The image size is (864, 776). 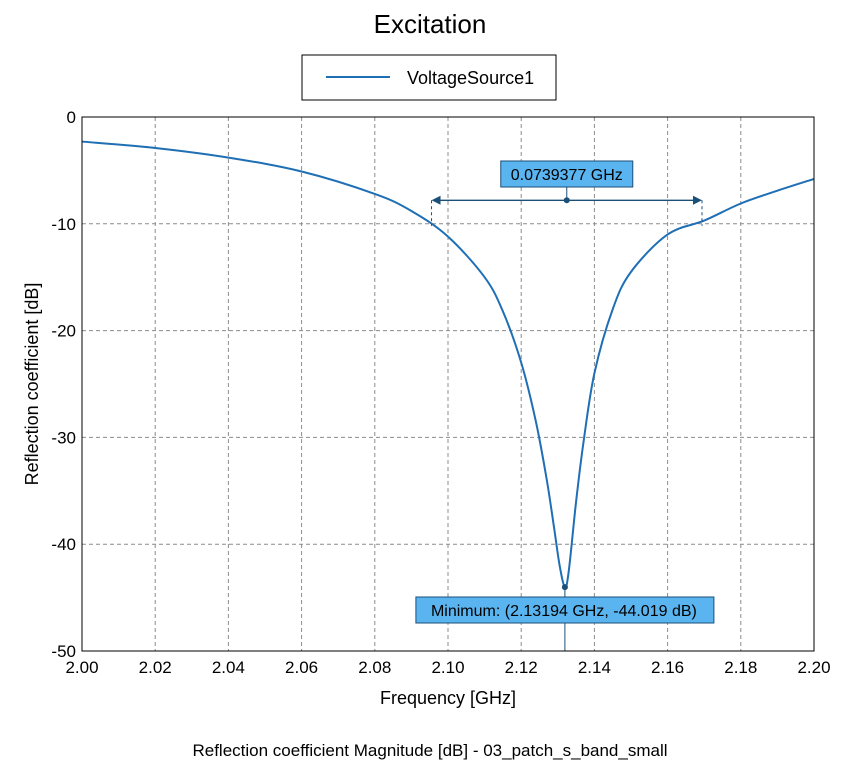 I want to click on minimum-label-box, so click(x=565, y=610).